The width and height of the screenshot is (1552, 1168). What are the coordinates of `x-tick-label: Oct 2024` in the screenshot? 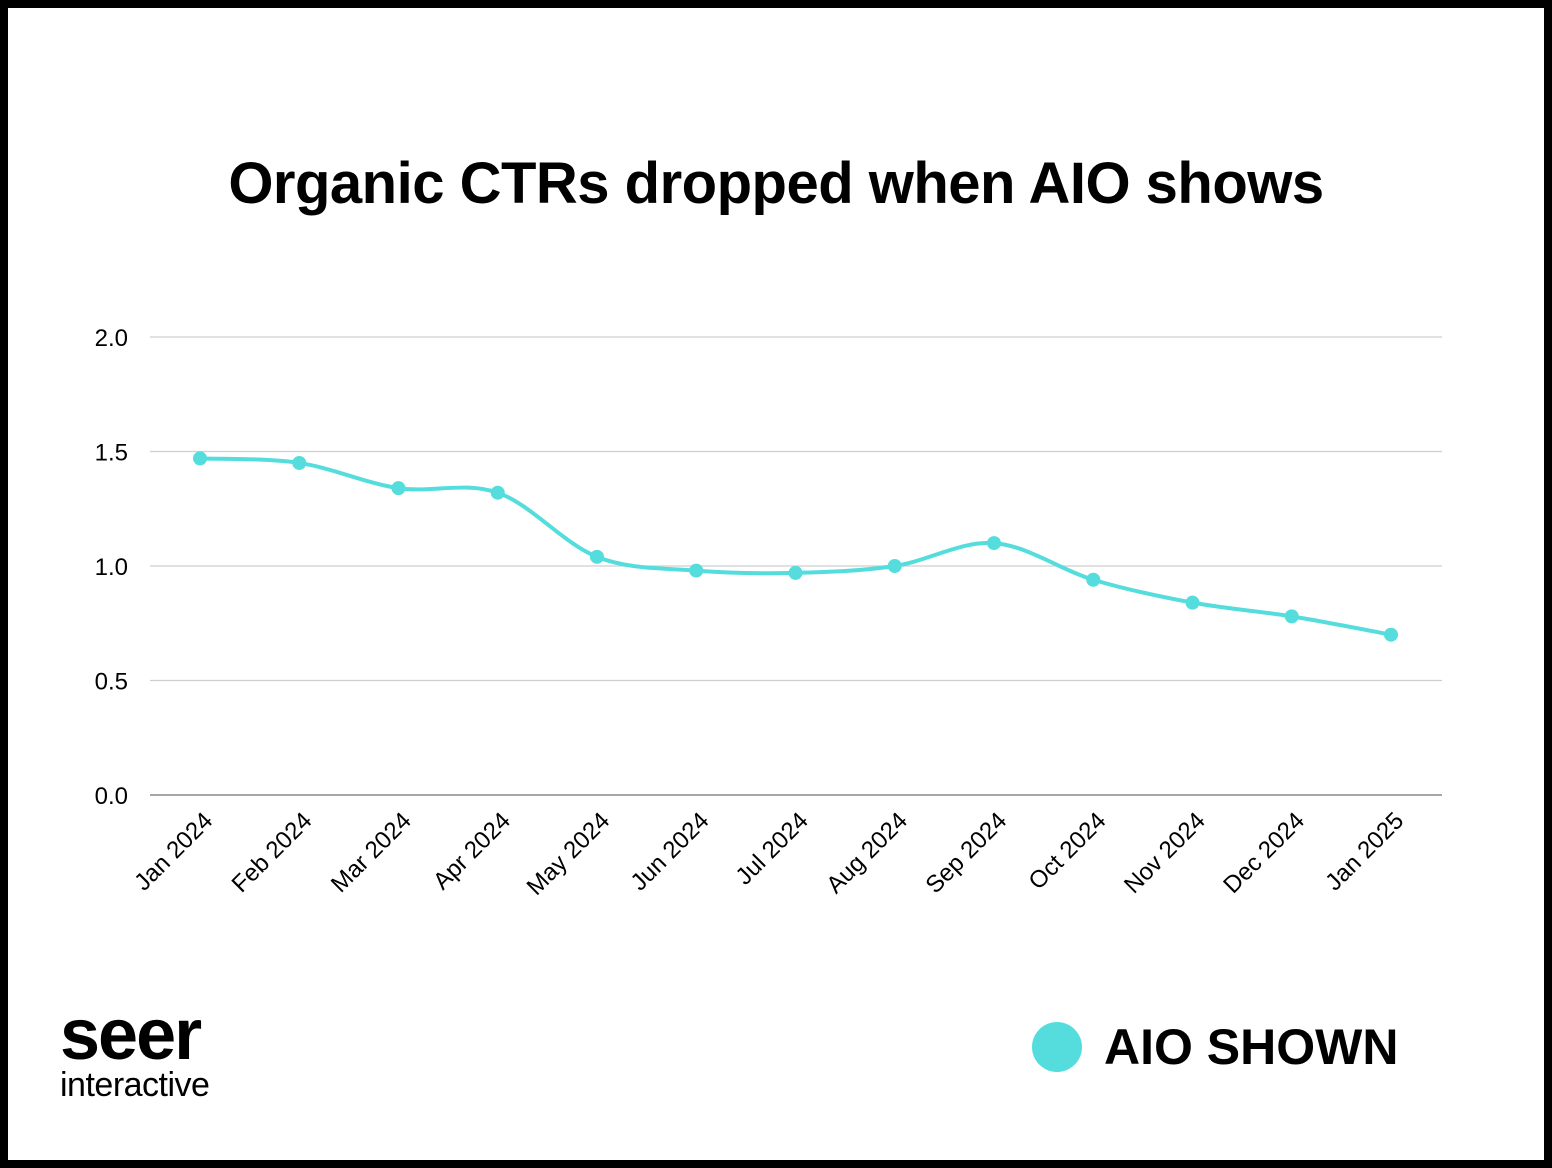 It's located at (1068, 851).